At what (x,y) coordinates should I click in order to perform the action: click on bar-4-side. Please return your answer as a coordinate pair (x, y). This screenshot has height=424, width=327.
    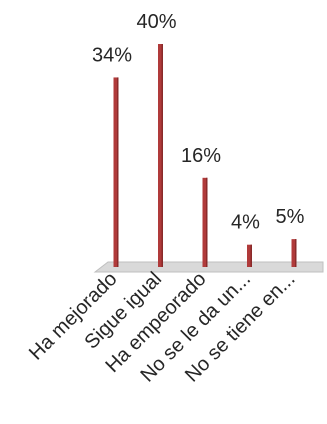
    Looking at the image, I should click on (251, 255).